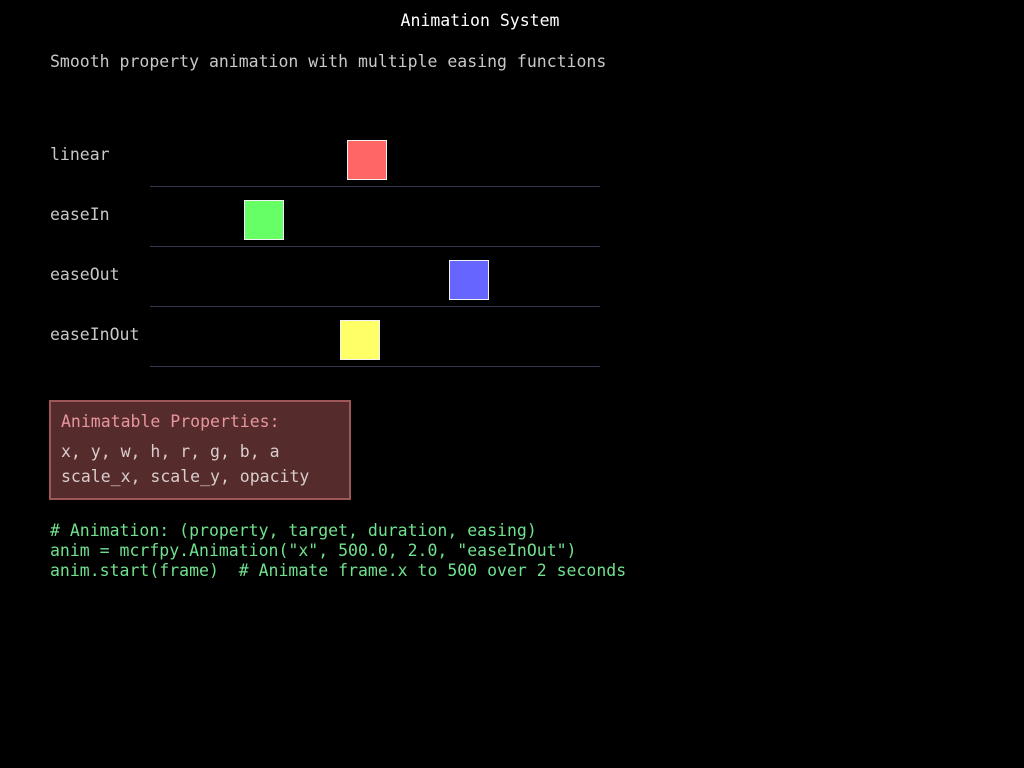  What do you see at coordinates (80, 154) in the screenshot?
I see `track-label-linear: linear` at bounding box center [80, 154].